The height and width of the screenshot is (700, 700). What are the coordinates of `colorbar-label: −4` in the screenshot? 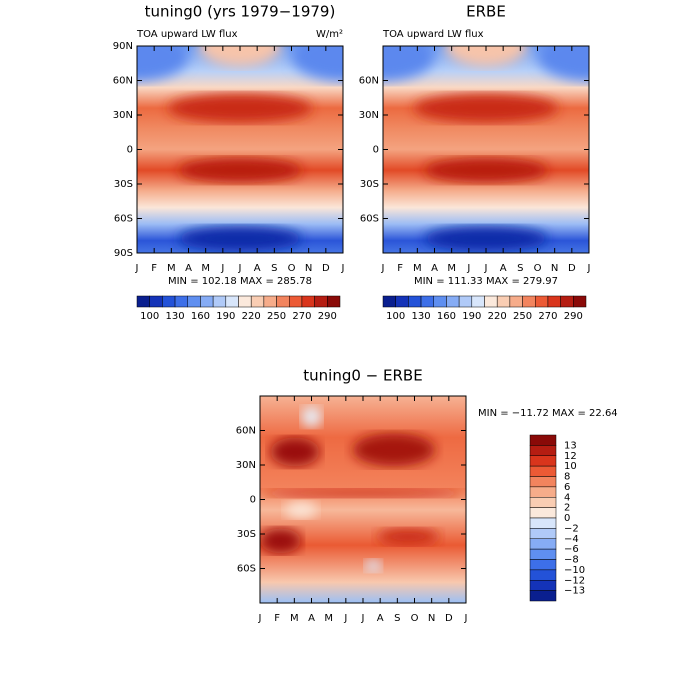 It's located at (571, 539).